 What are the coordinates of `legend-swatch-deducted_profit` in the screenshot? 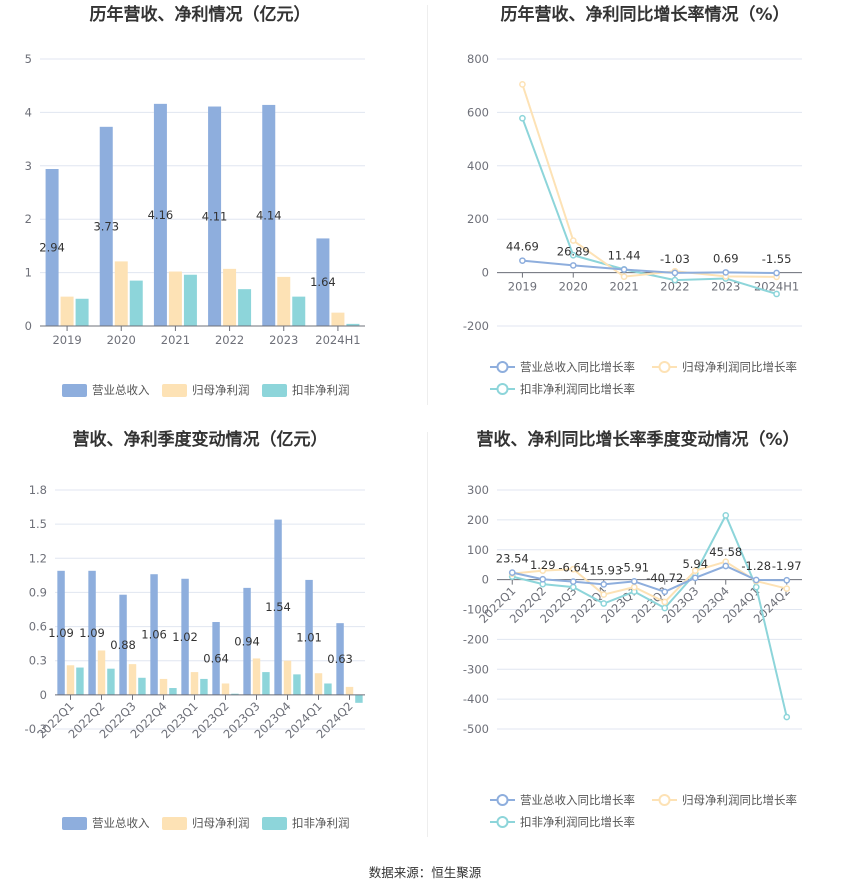 It's located at (274, 823).